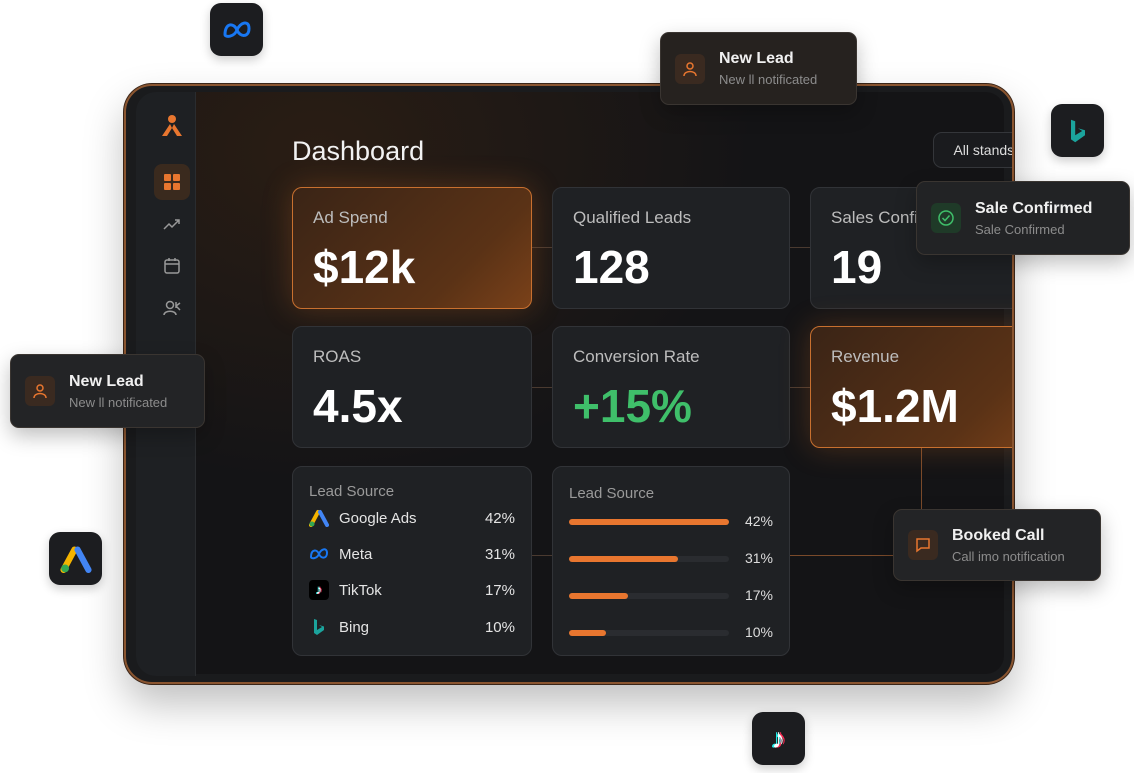 Image resolution: width=1134 pixels, height=773 pixels. I want to click on list-item: Meta 31%, so click(412, 554).